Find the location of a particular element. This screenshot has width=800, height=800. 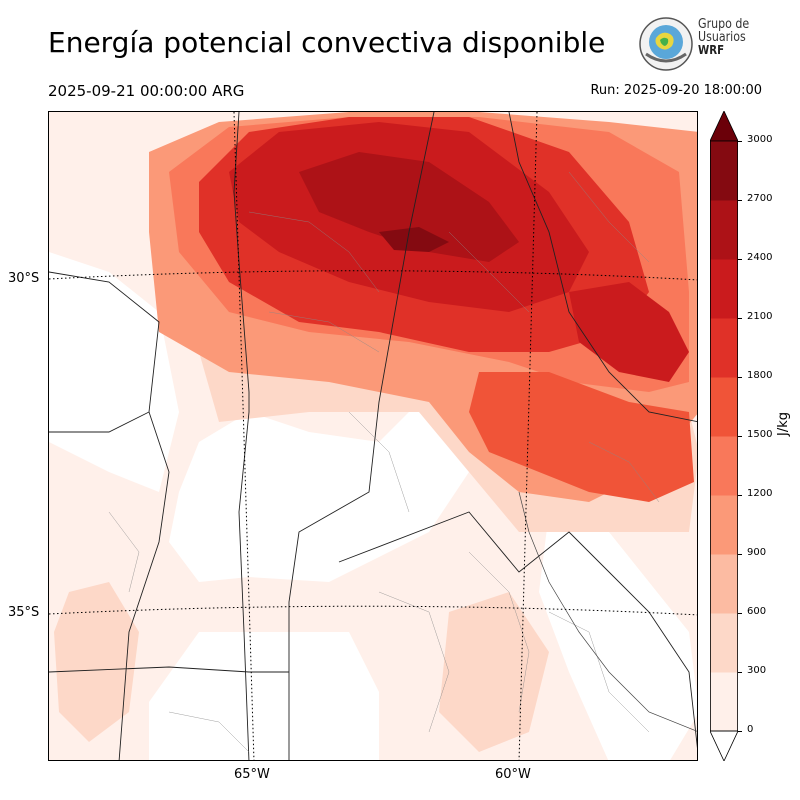

cape-low-area-south-center is located at coordinates (494, 672).